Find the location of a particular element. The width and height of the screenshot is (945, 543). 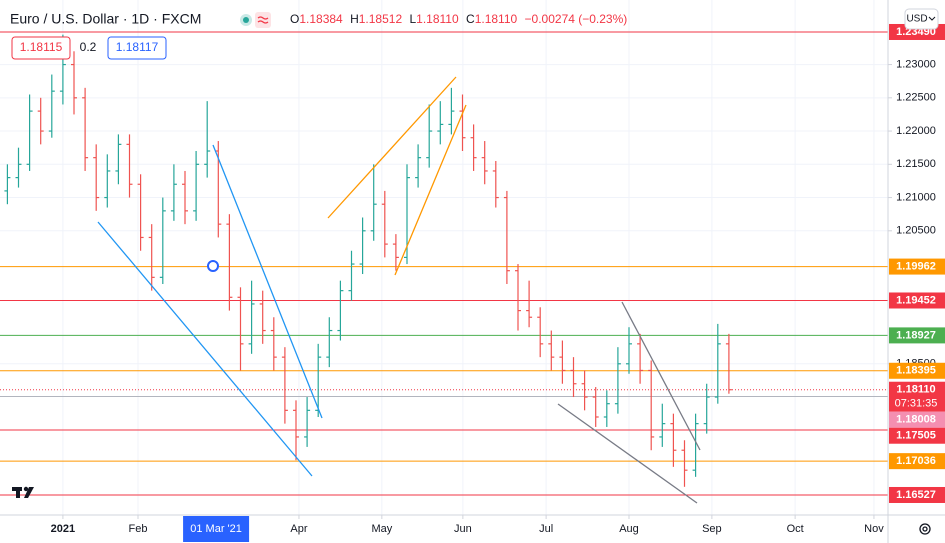

currency-button is located at coordinates (921, 19).